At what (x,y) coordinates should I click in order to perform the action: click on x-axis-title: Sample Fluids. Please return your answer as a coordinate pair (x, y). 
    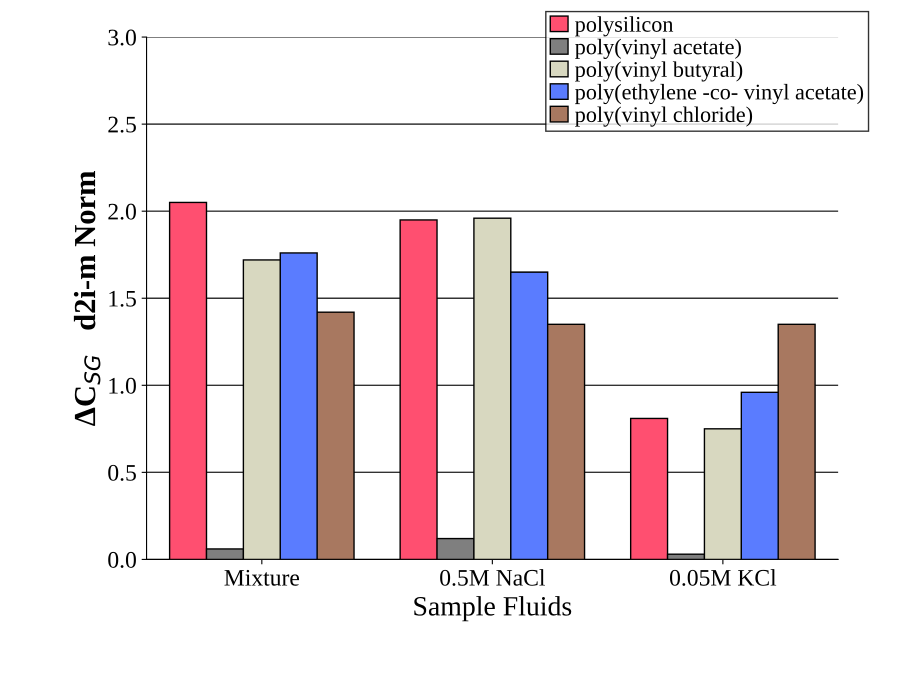
    Looking at the image, I should click on (493, 609).